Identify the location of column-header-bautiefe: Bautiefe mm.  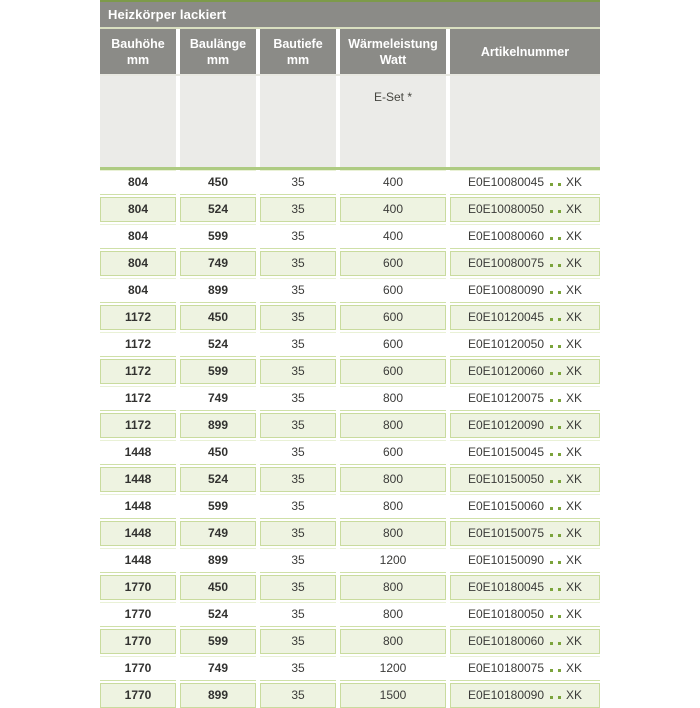
(298, 51).